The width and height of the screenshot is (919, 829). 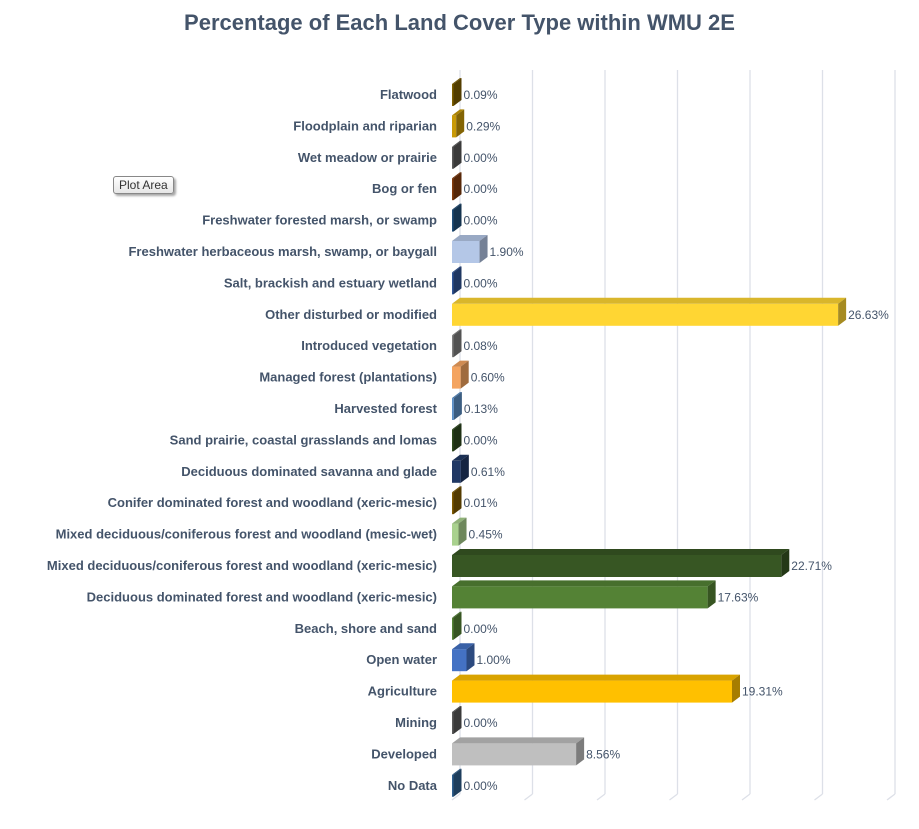 I want to click on data-label: 22.71%, so click(x=811, y=566).